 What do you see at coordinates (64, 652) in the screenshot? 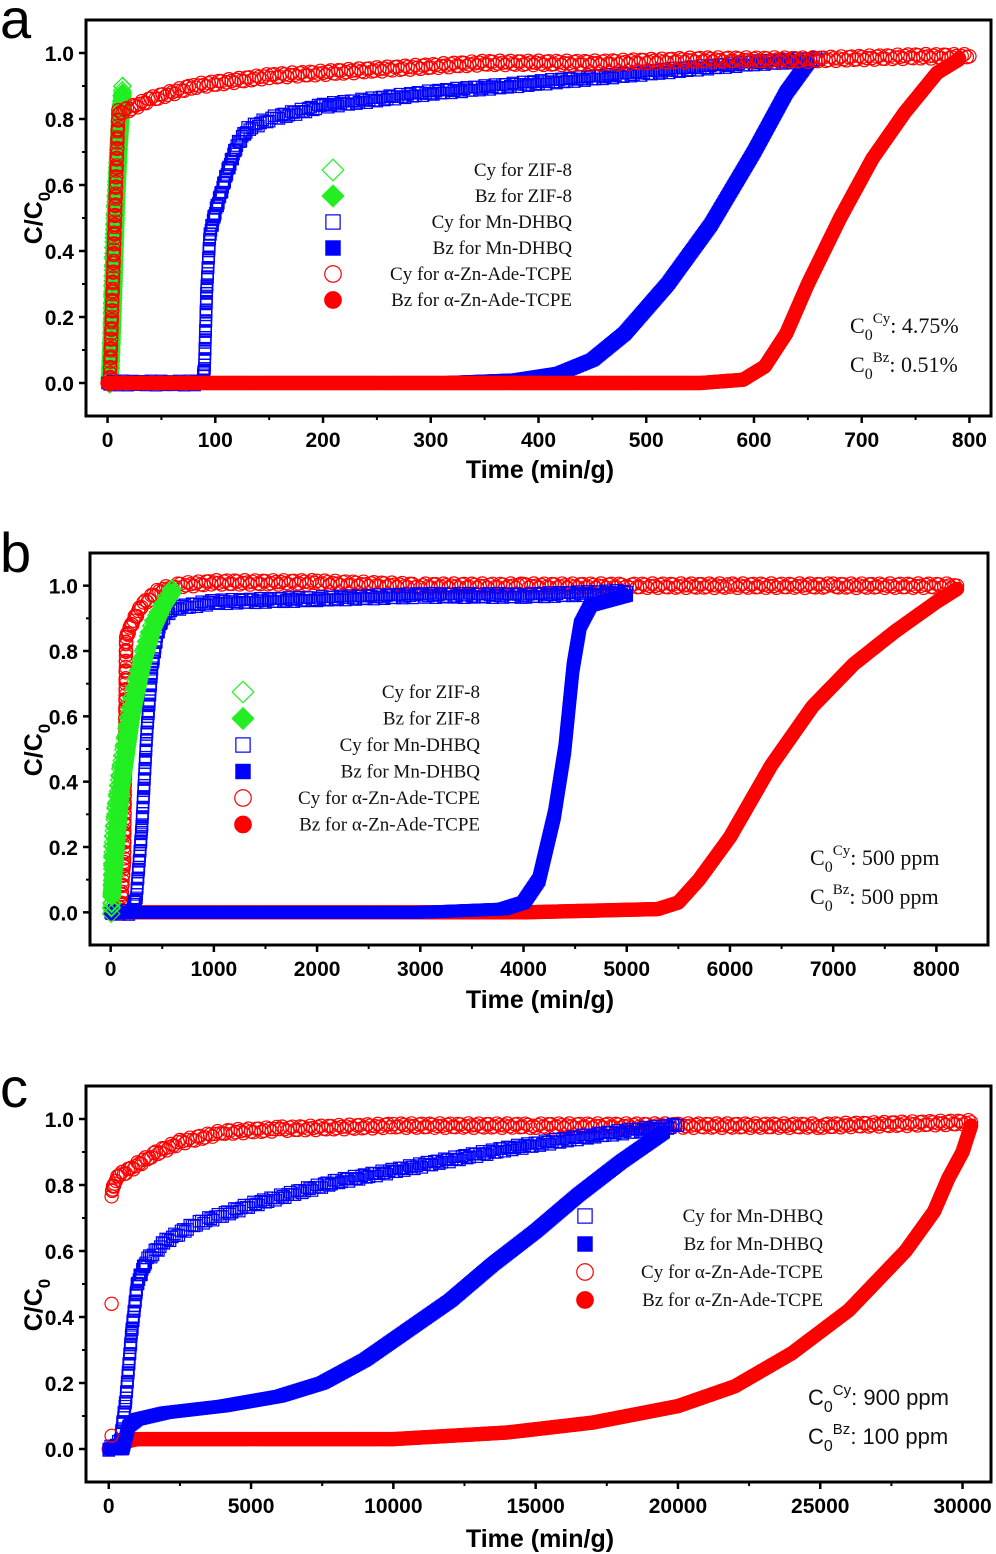
I see `y-tick-label: 0.8` at bounding box center [64, 652].